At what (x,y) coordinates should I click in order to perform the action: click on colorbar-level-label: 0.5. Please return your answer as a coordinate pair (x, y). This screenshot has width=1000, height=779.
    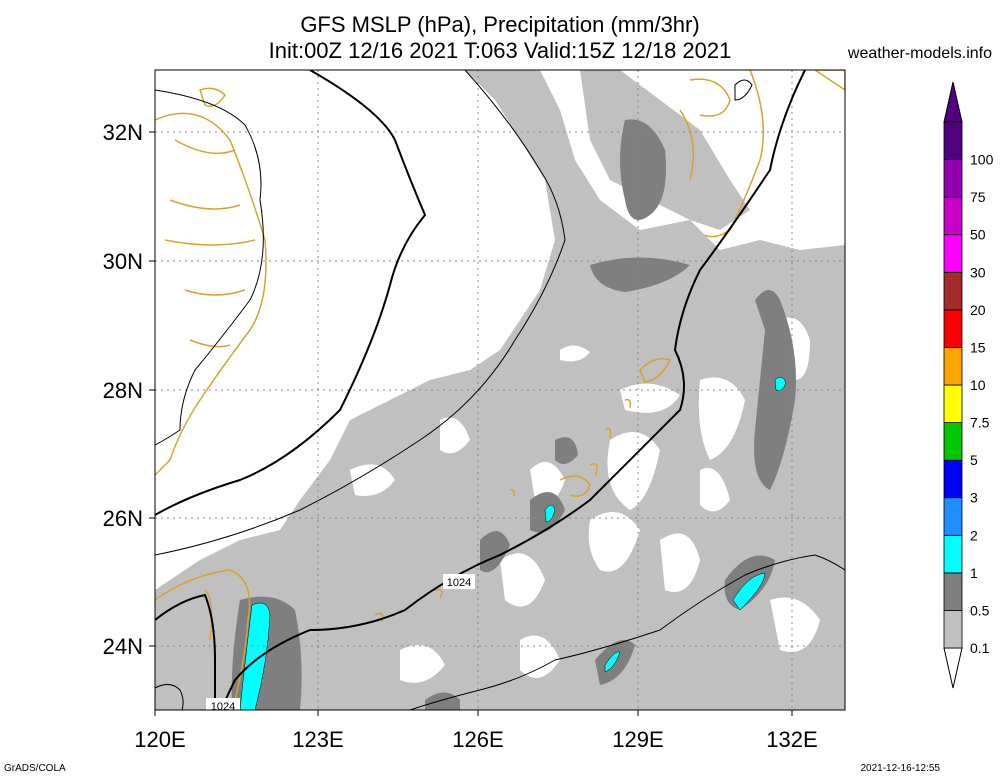
    Looking at the image, I should click on (980, 610).